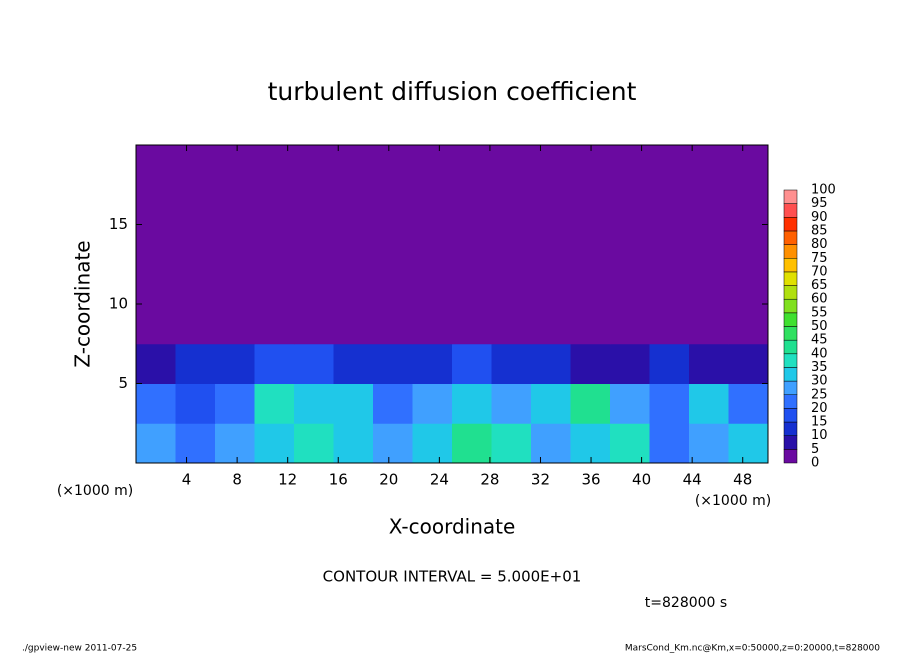 The image size is (904, 654). Describe the element at coordinates (819, 408) in the screenshot. I see `colorbar-label: 20` at that location.